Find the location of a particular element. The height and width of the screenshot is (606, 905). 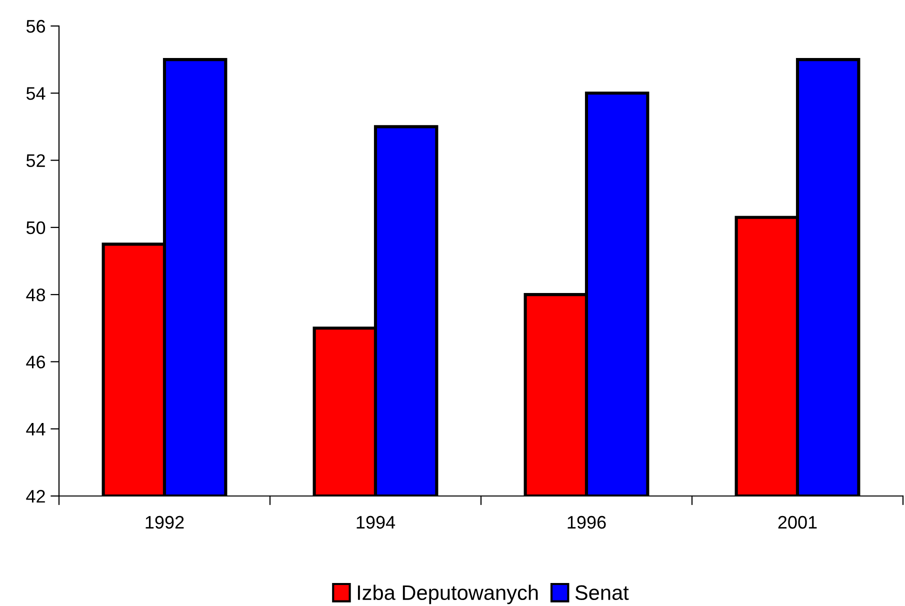

y-tick-label: 48 is located at coordinates (36, 295).